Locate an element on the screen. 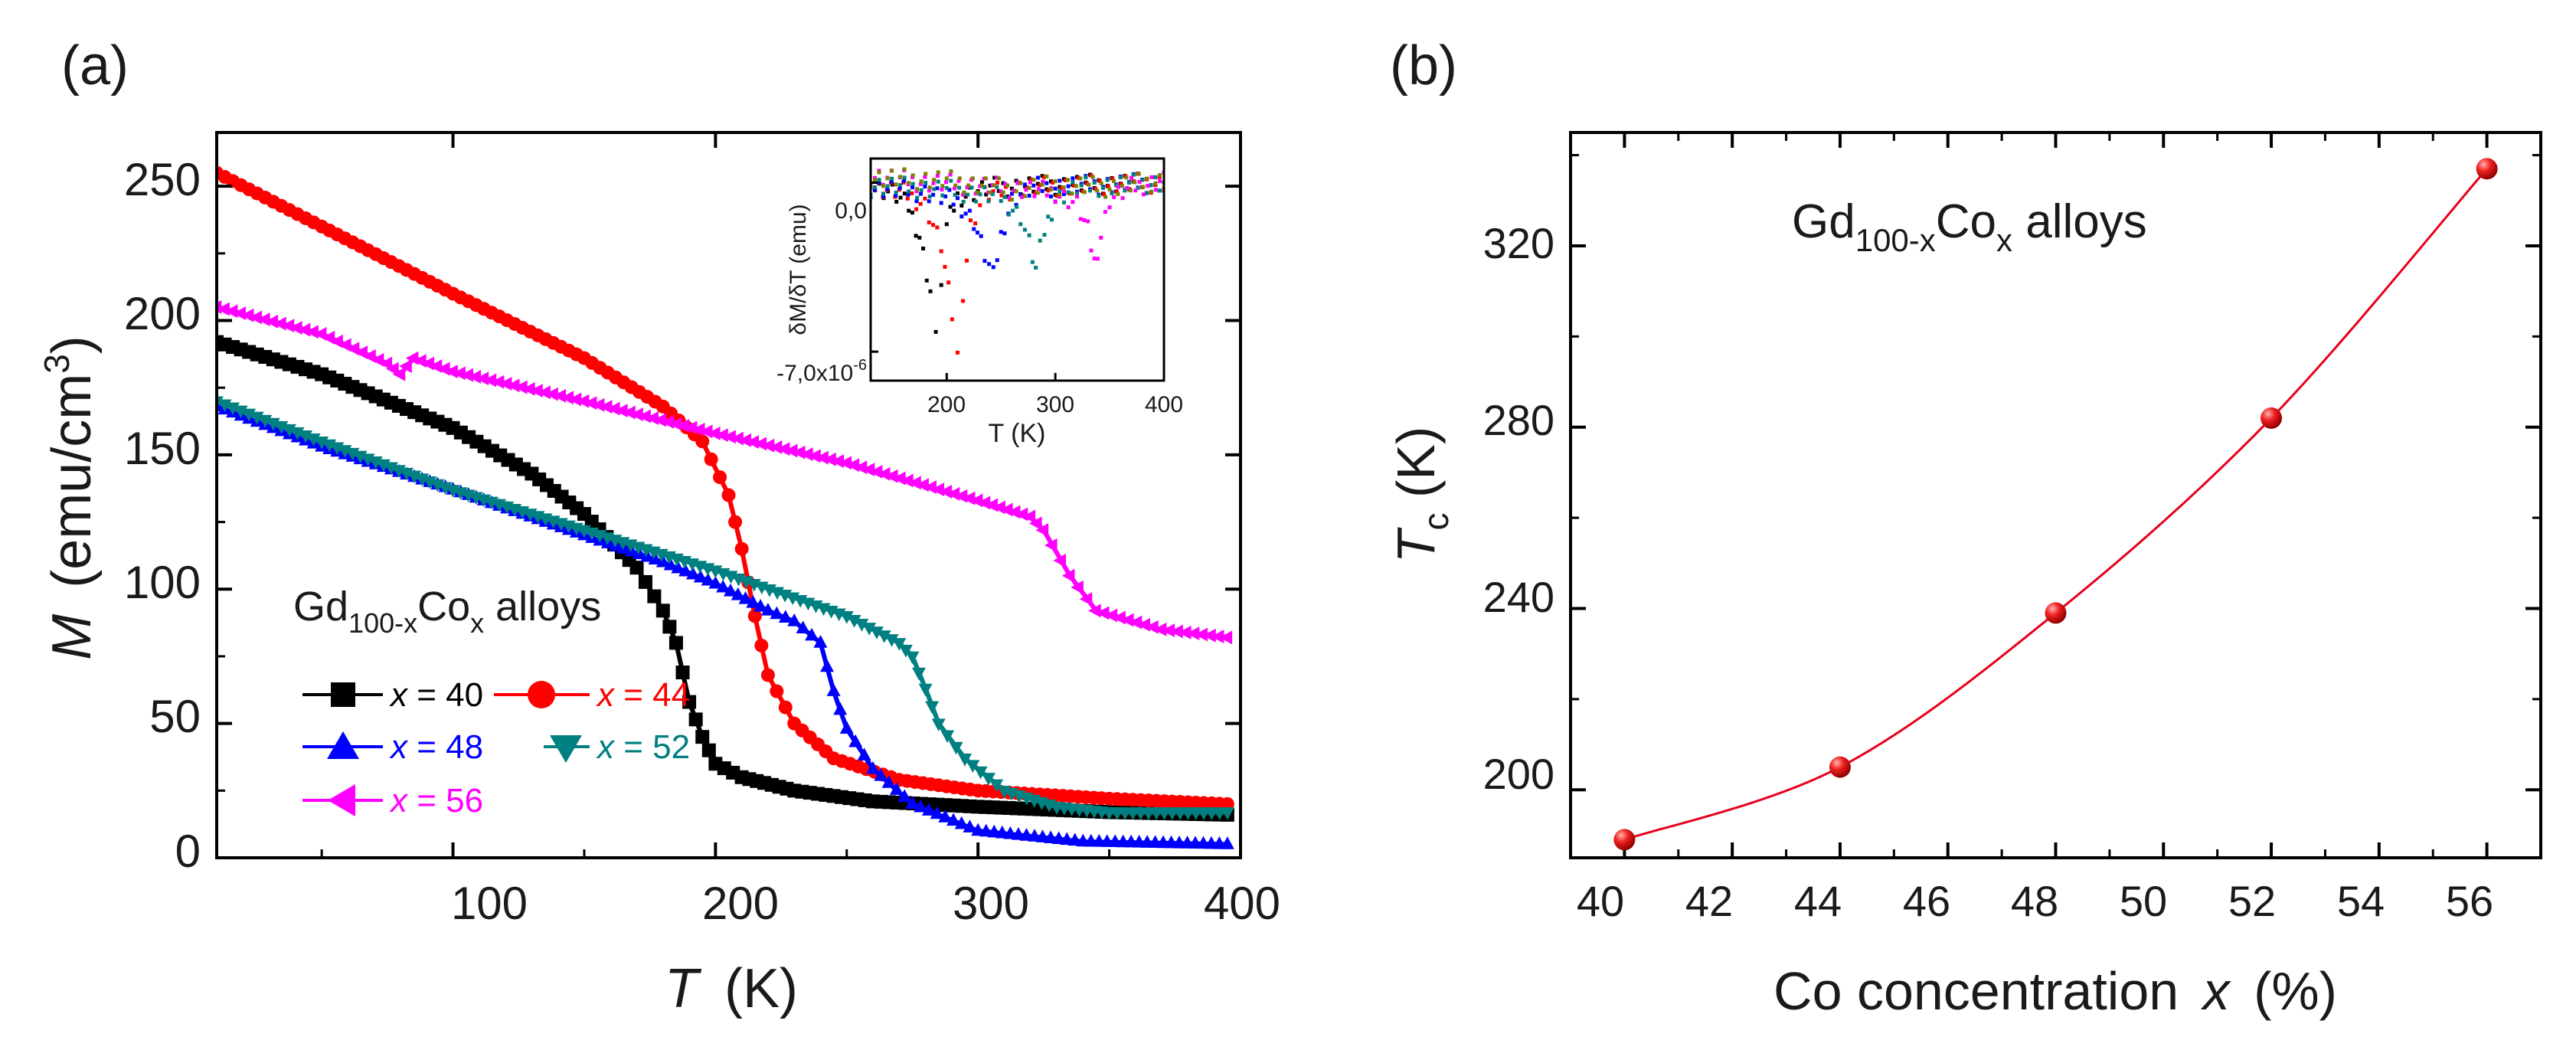 The height and width of the screenshot is (1050, 2576). b-annot-sub1: 100-x is located at coordinates (1895, 240).